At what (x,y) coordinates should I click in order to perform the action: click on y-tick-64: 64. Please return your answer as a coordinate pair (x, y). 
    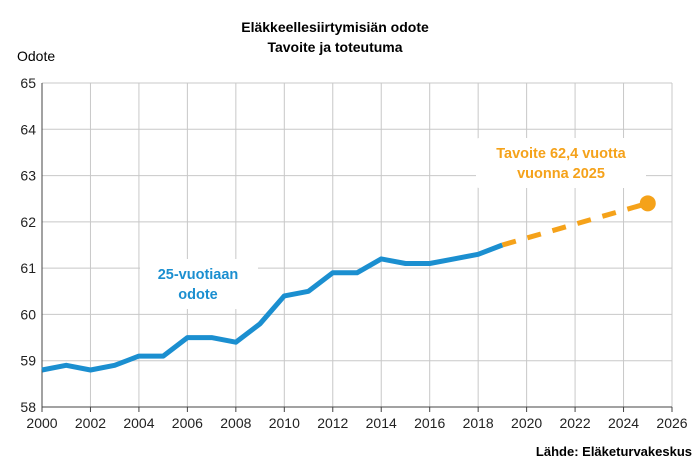
    Looking at the image, I should click on (28, 129).